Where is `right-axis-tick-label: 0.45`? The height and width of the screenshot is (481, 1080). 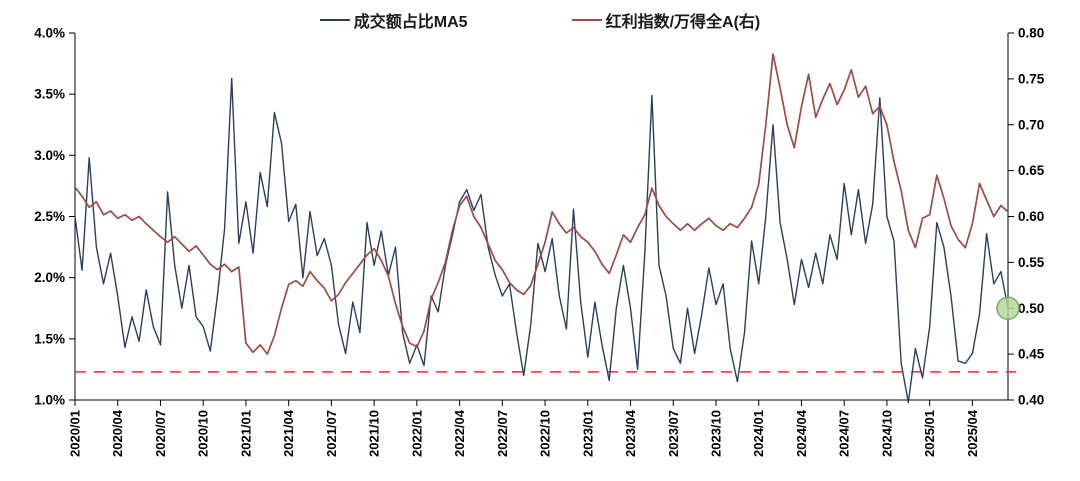
right-axis-tick-label: 0.45 is located at coordinates (1031, 354).